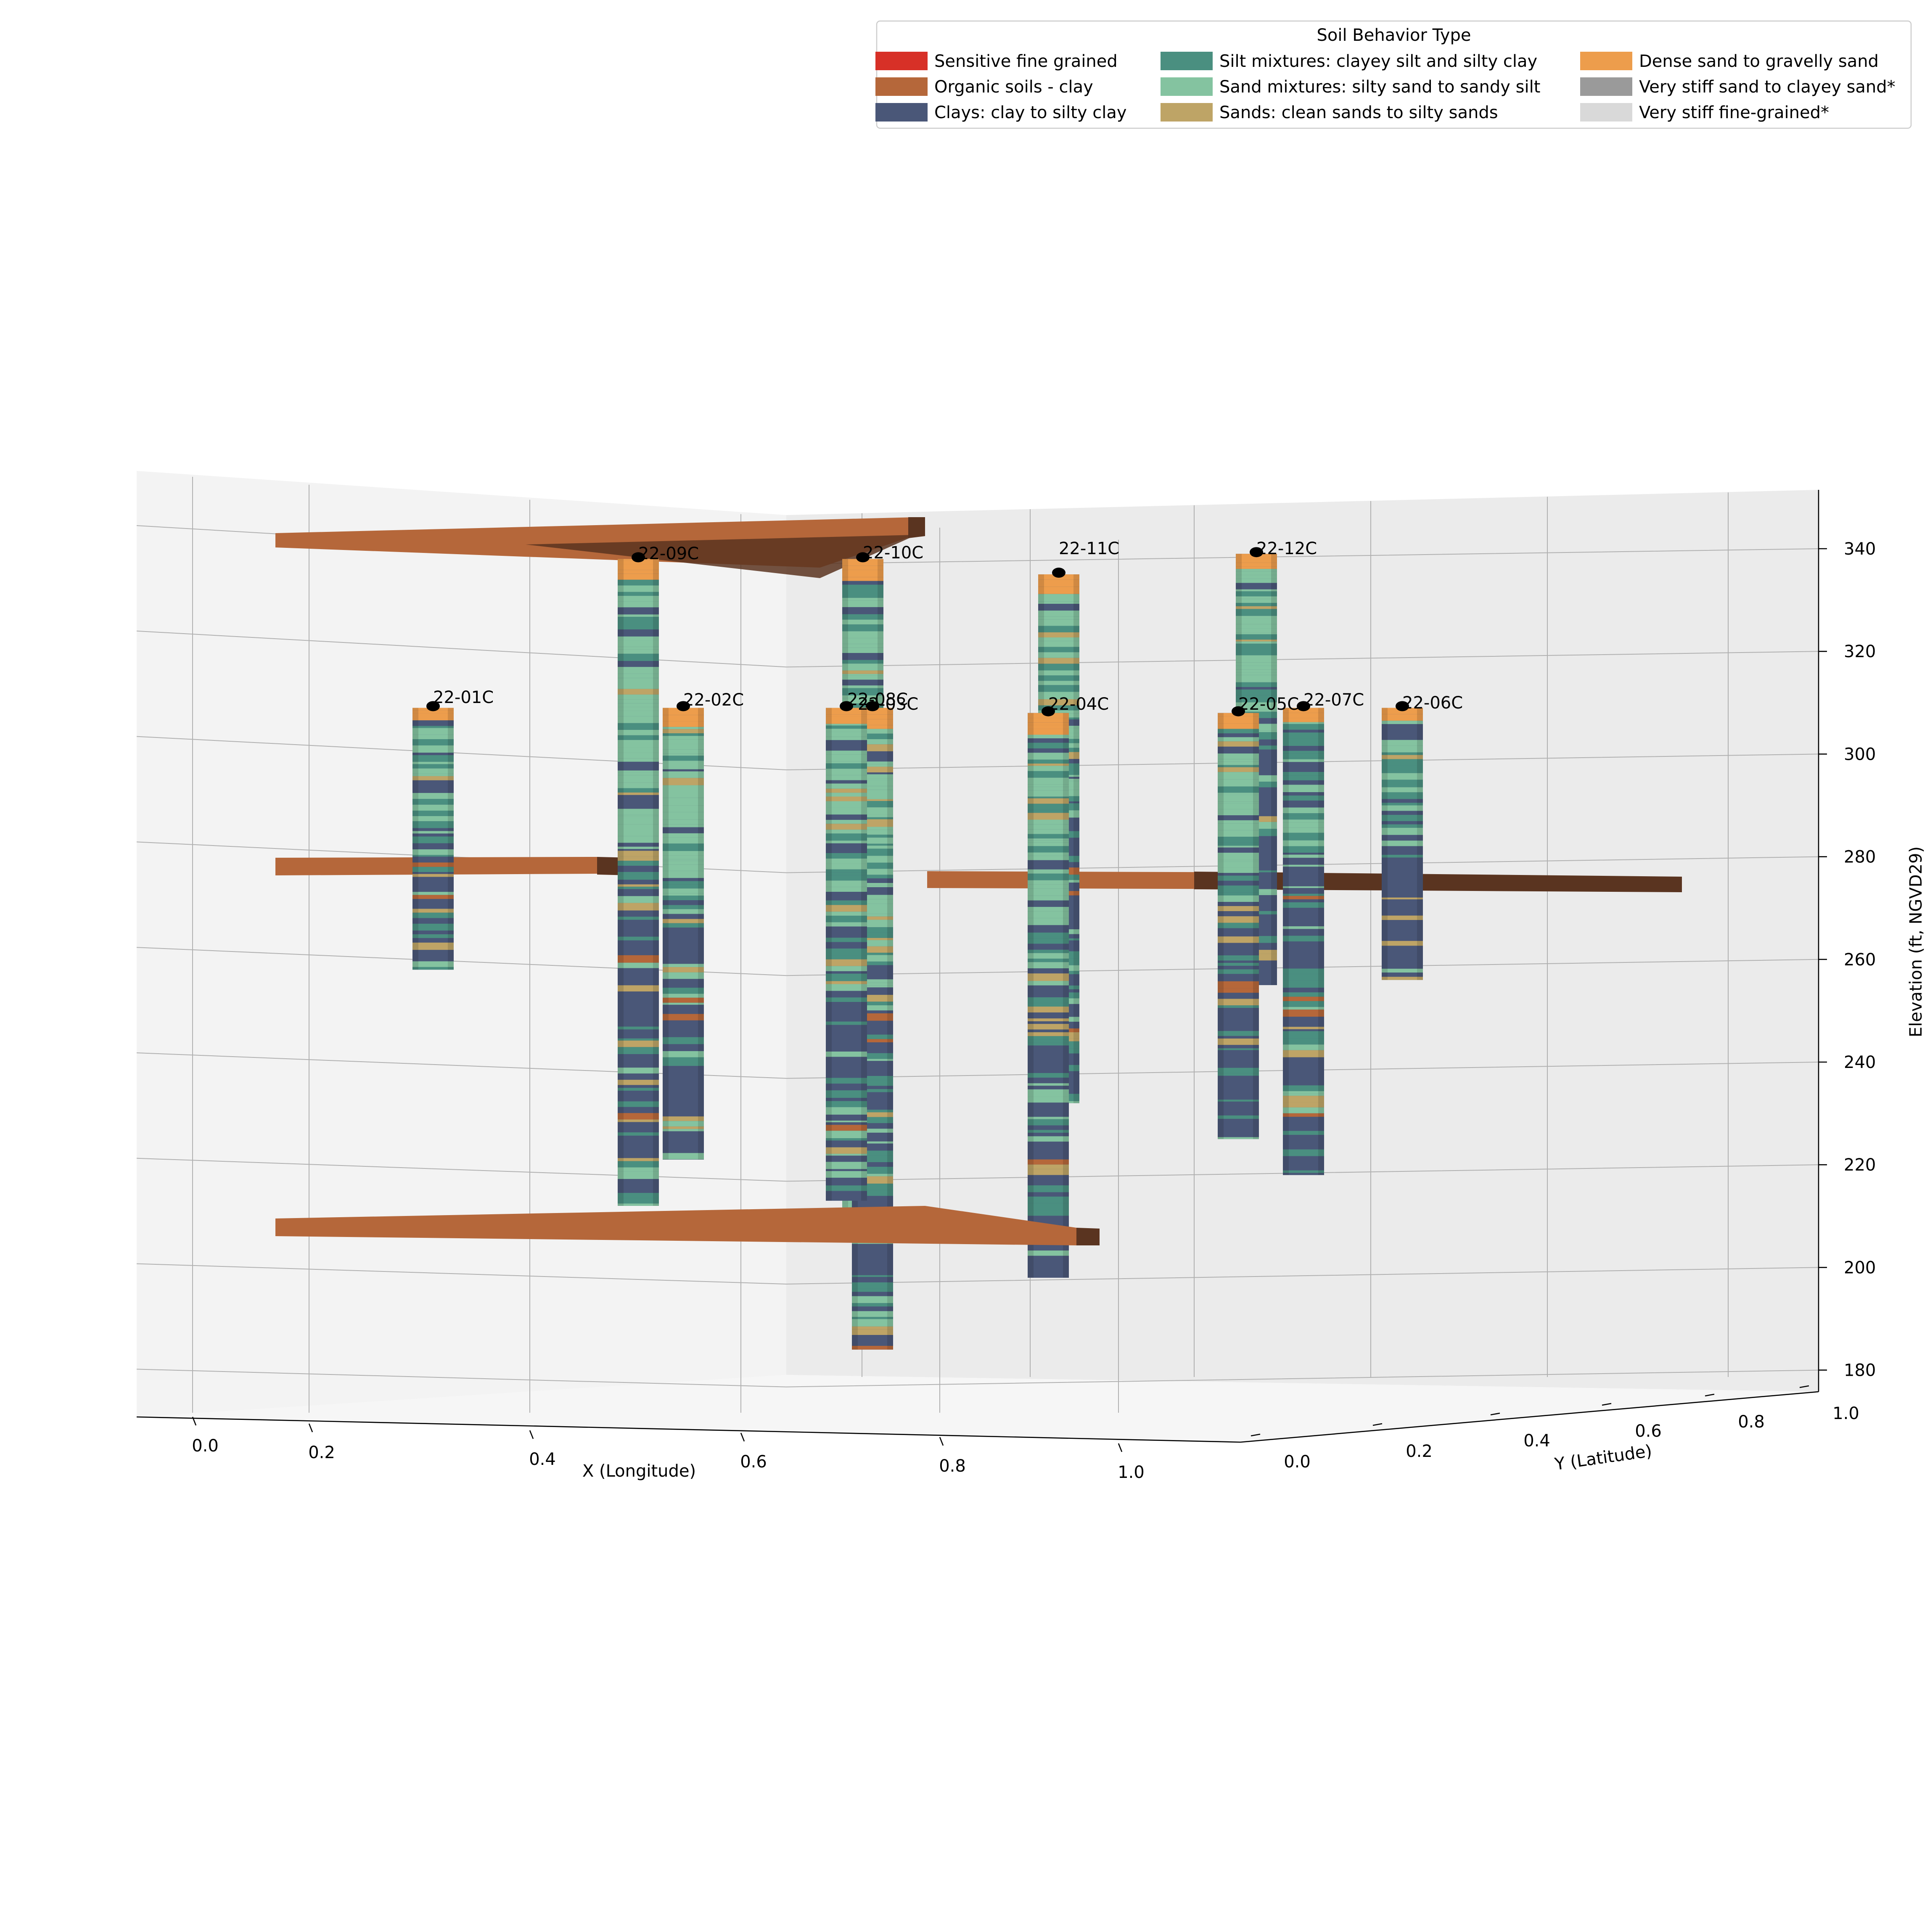  I want to click on borehole-shade-right, so click(1256, 926).